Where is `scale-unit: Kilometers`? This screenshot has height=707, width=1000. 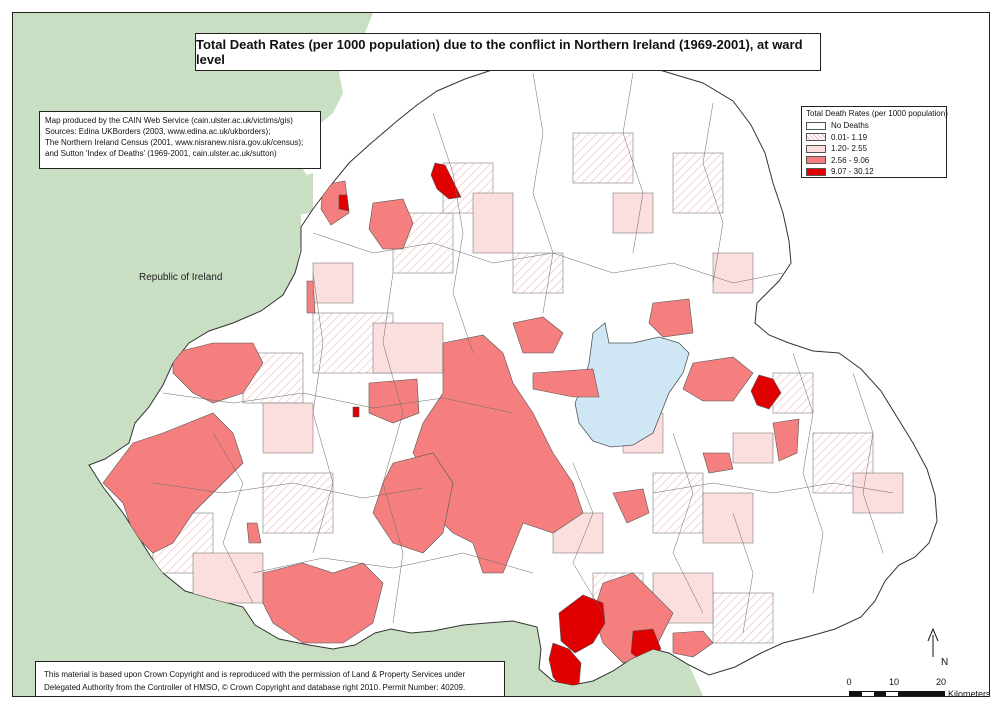
scale-unit: Kilometers is located at coordinates (969, 693).